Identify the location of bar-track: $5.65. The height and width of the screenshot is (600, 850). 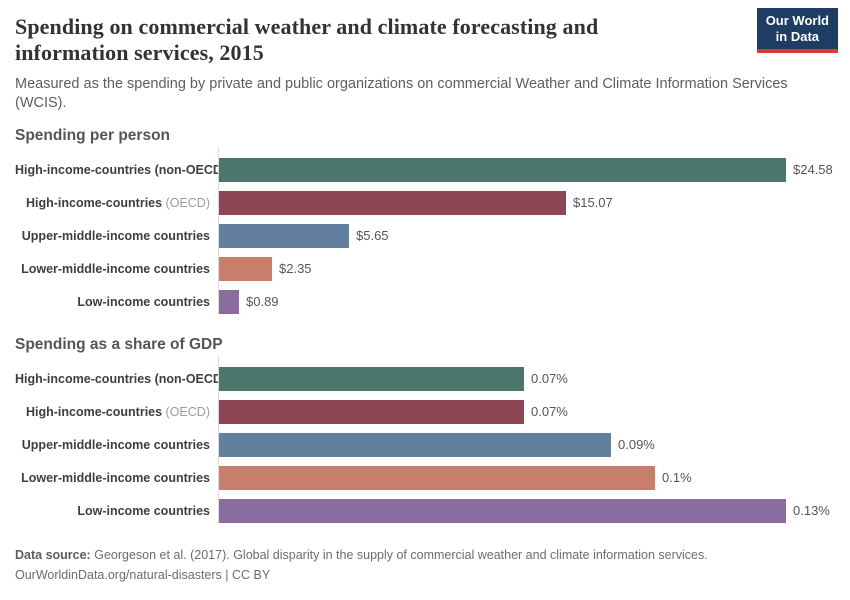
(526, 235).